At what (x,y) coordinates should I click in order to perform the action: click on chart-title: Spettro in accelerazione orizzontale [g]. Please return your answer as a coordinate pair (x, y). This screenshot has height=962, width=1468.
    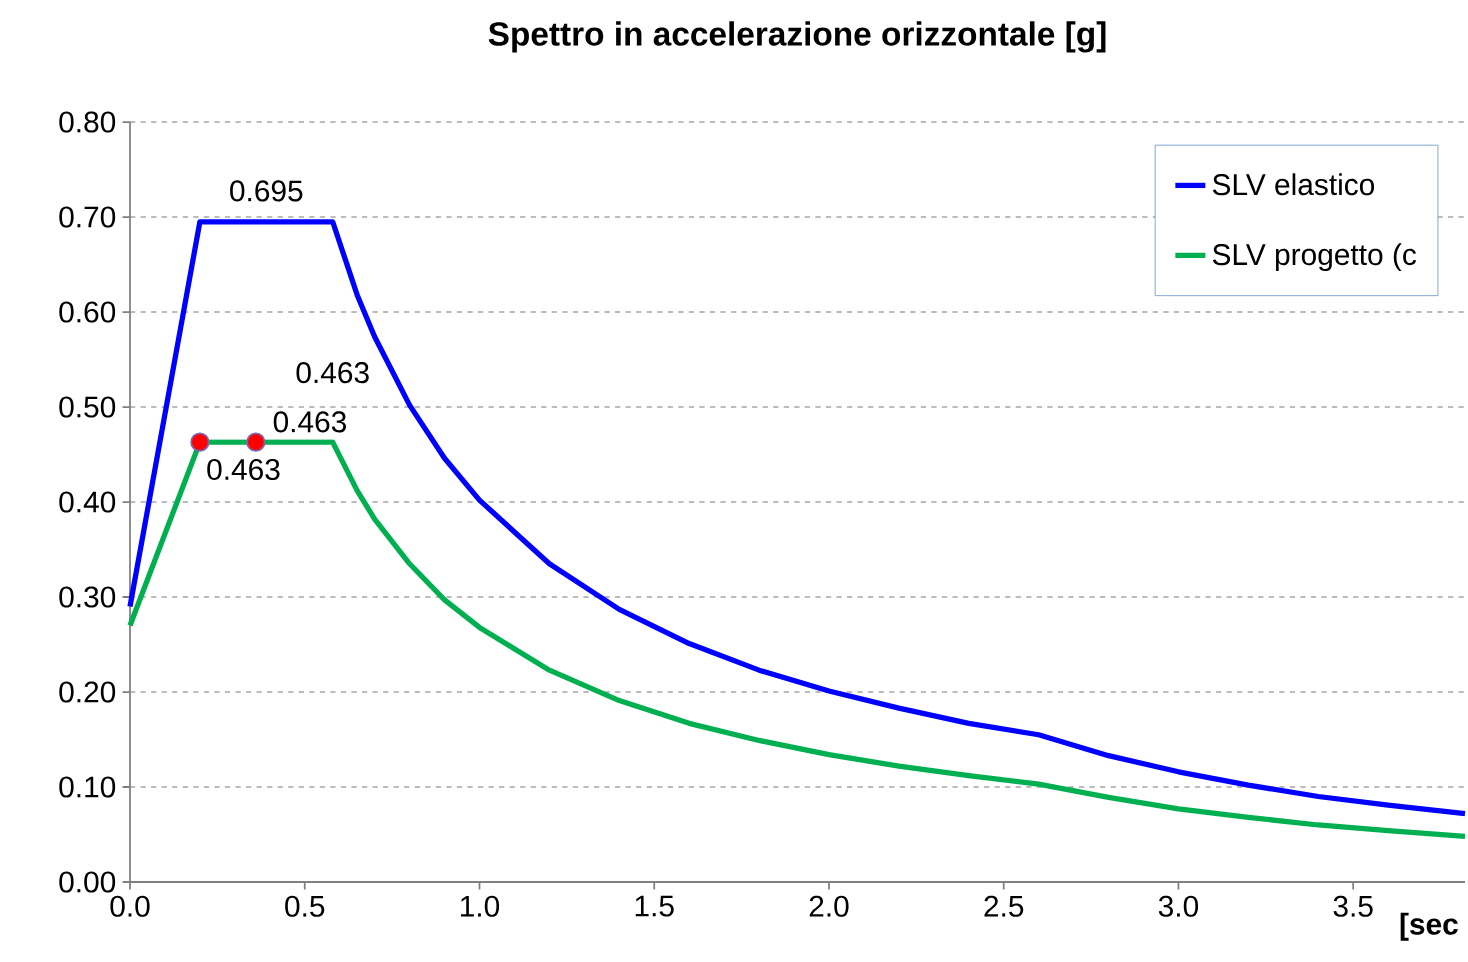
    Looking at the image, I should click on (797, 37).